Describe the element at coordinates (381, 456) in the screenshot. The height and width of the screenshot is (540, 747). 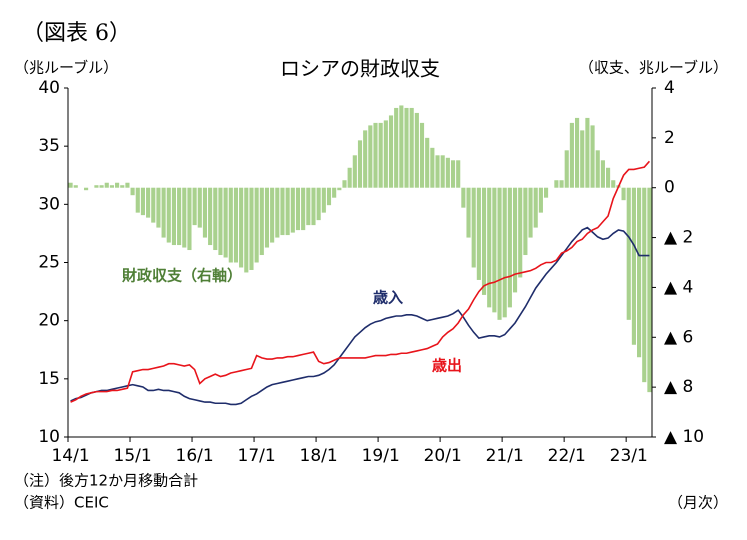
I see `x-tick-label: 19/1` at that location.